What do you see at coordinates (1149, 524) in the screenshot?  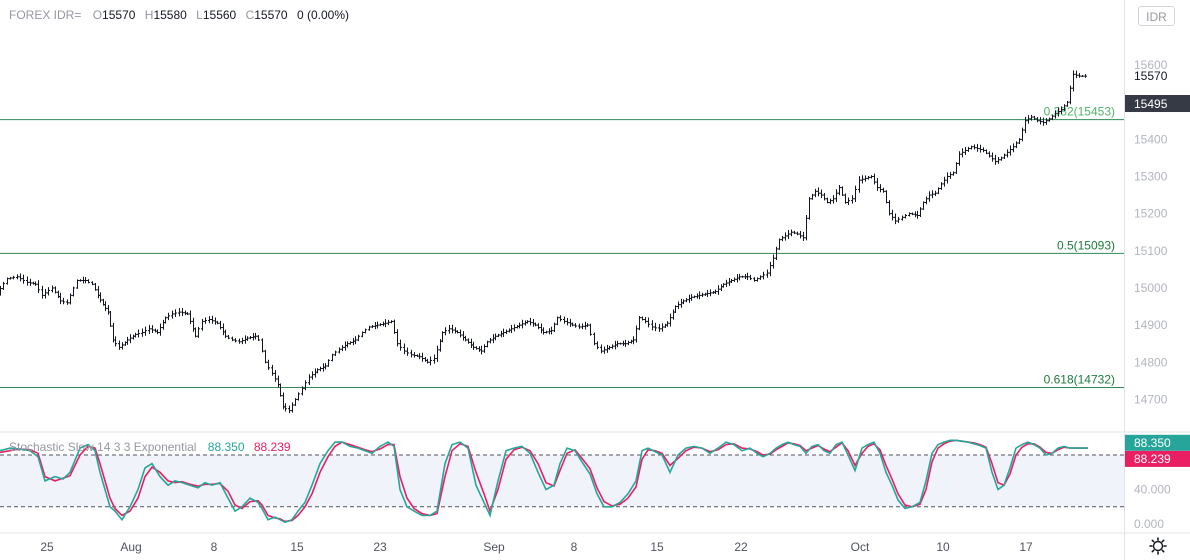 I see `stochastic-axis-tick: 0.000` at bounding box center [1149, 524].